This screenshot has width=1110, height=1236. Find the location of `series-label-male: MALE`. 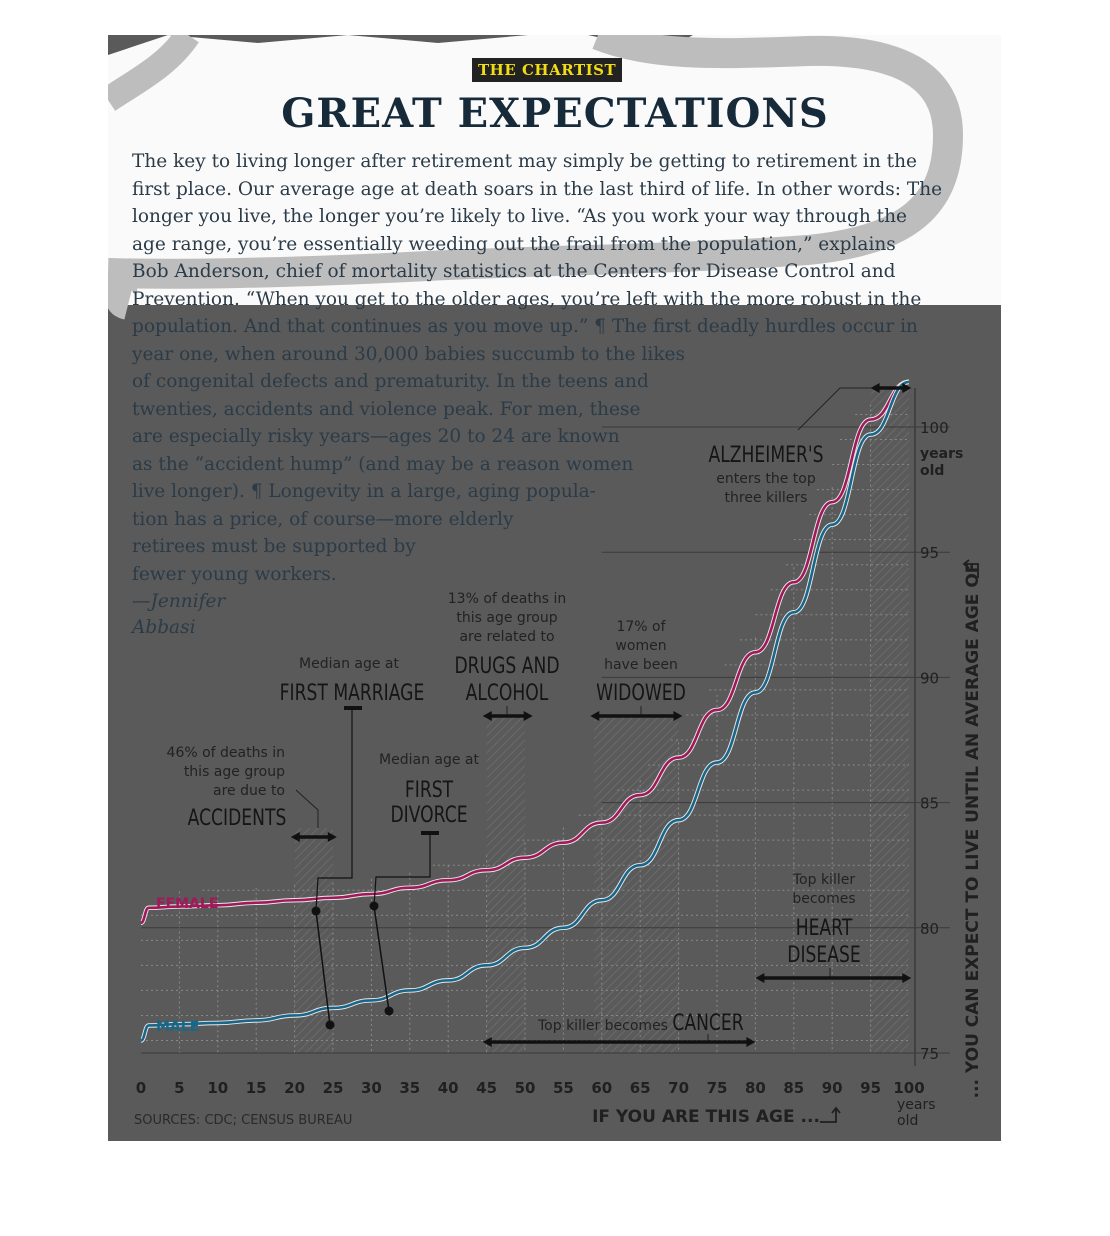

series-label-male: MALE is located at coordinates (177, 1027).